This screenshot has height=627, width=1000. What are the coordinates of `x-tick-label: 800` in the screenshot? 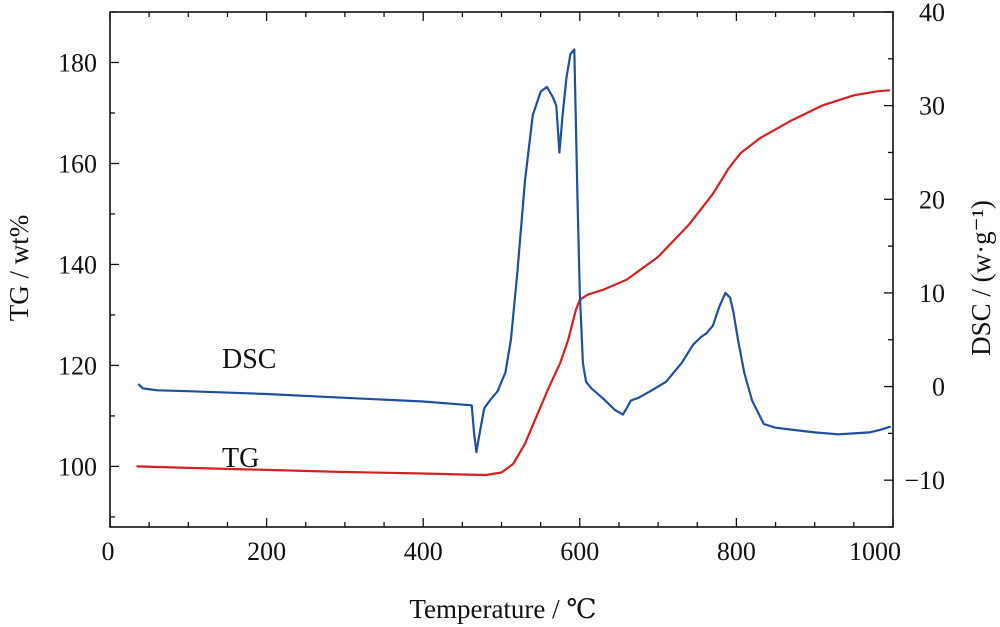 It's located at (736, 551).